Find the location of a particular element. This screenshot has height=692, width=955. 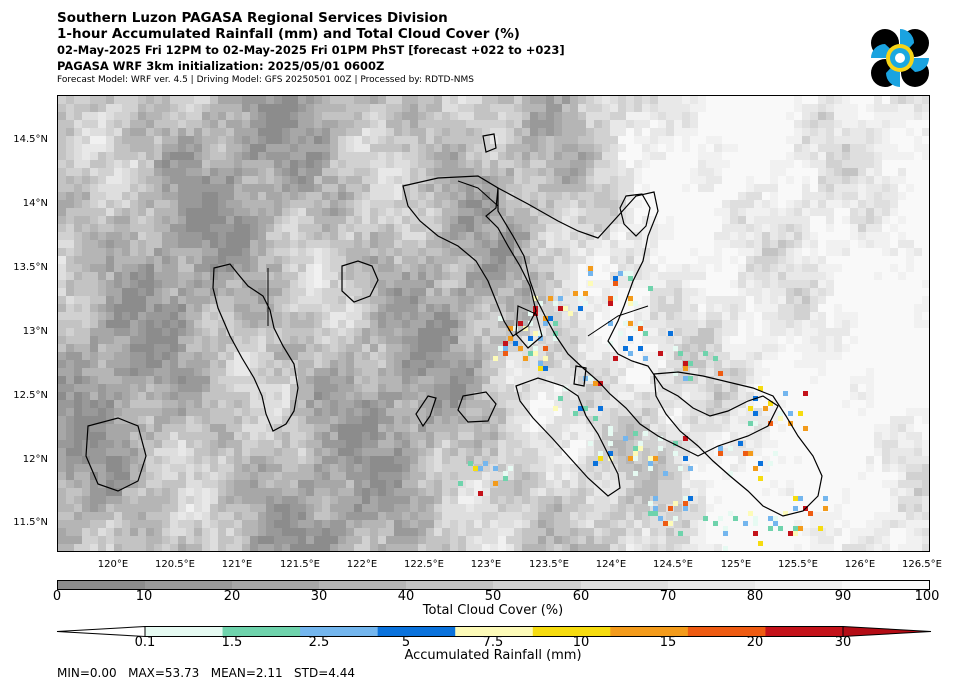

rain-tick-1-5: 1.5 is located at coordinates (232, 642).